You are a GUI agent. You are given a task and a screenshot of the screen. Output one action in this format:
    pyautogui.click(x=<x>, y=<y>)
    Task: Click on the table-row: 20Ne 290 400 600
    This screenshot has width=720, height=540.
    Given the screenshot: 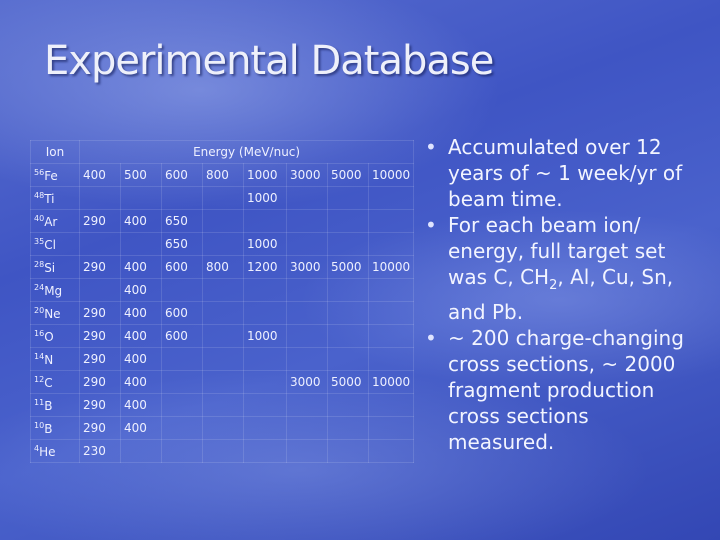 What is the action you would take?
    pyautogui.click(x=222, y=313)
    